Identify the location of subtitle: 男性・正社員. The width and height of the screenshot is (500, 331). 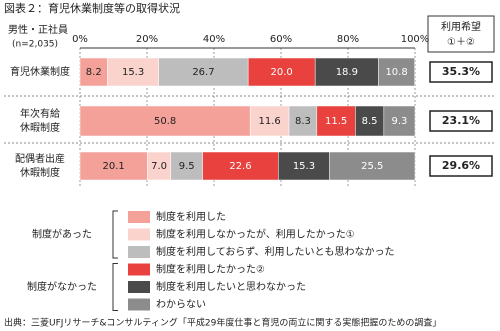
(38, 29).